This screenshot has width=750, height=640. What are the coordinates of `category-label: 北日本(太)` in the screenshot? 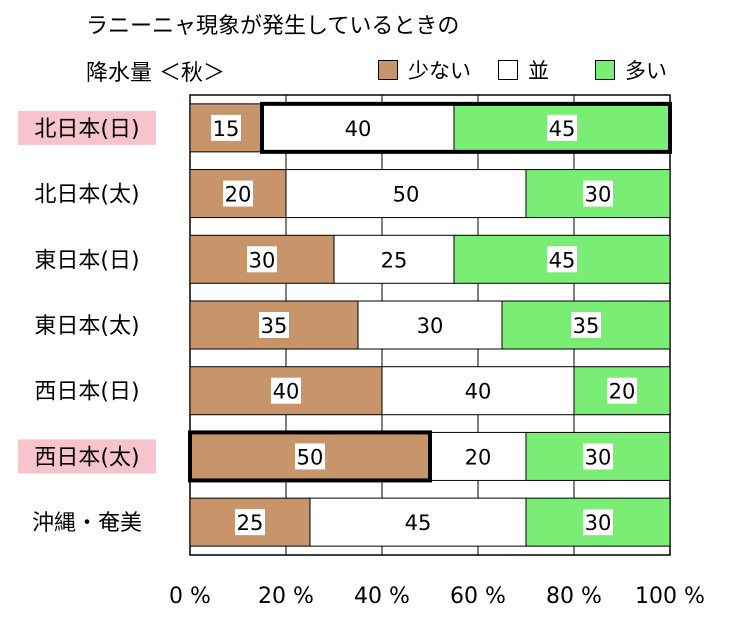 It's located at (86, 195).